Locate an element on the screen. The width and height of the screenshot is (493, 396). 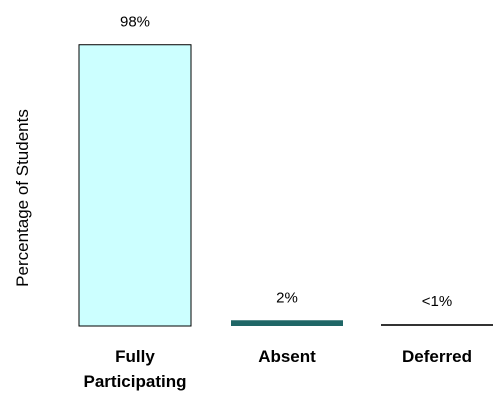
y-axis-label: Percentage of Students is located at coordinates (22, 198).